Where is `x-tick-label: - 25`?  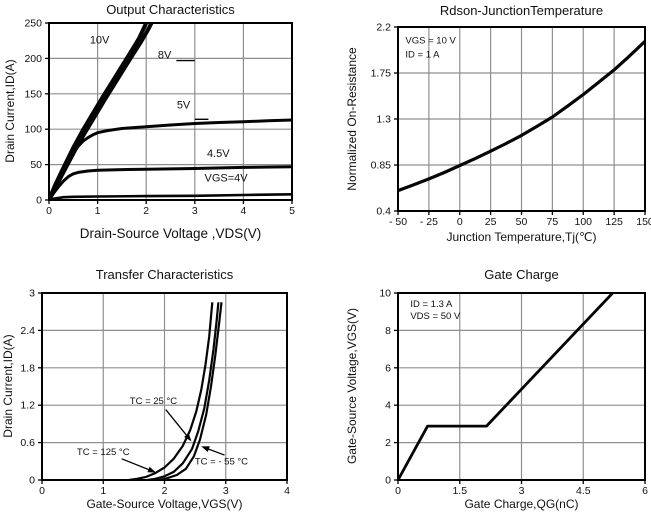
x-tick-label: - 25 is located at coordinates (429, 222).